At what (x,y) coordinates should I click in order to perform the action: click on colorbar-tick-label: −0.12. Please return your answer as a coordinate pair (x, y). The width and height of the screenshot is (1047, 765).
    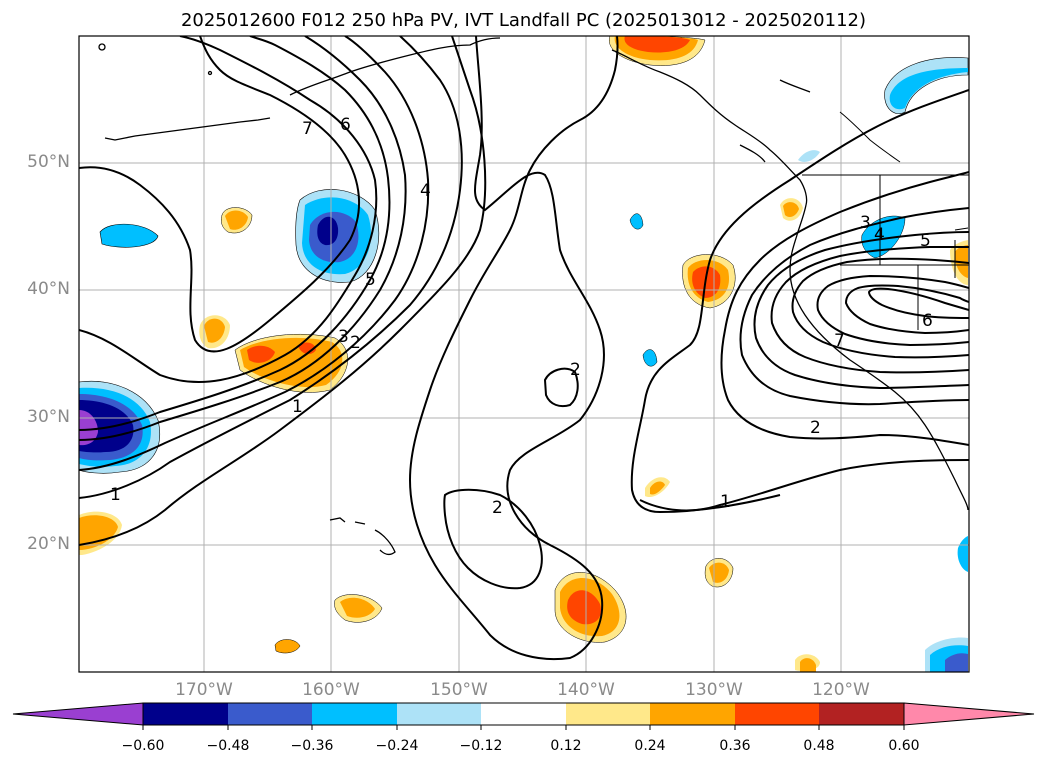
    Looking at the image, I should click on (481, 746).